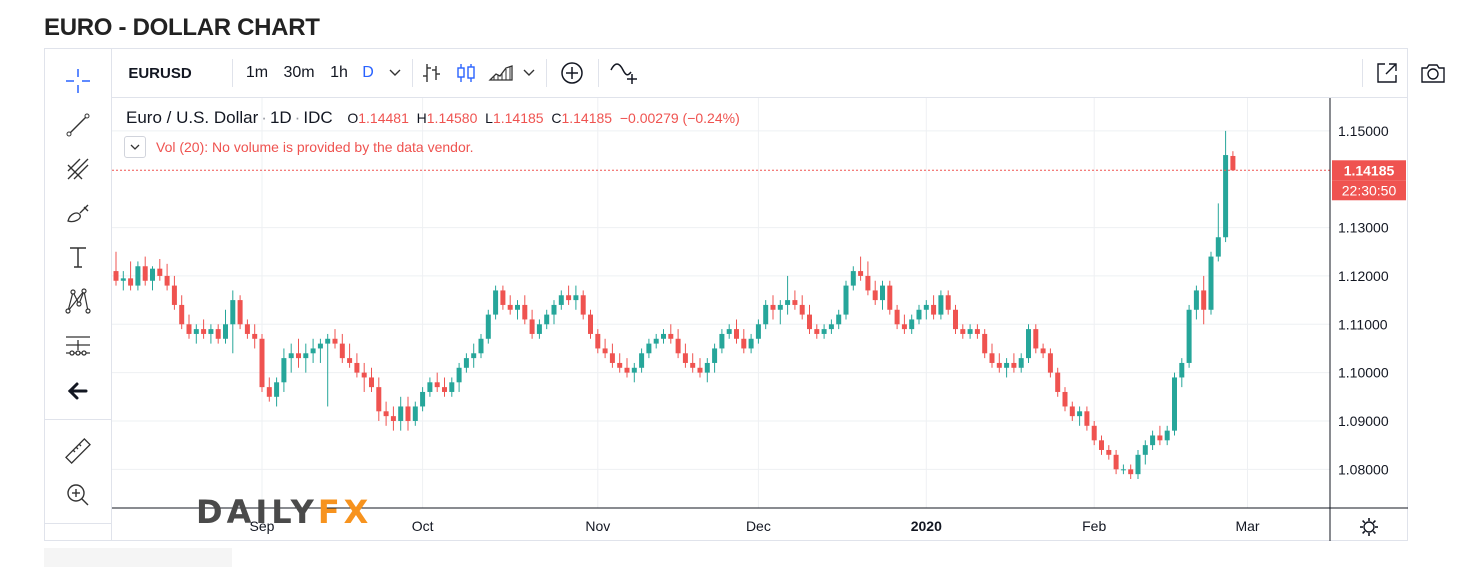 Image resolution: width=1457 pixels, height=567 pixels. I want to click on indicators-icon, so click(624, 73).